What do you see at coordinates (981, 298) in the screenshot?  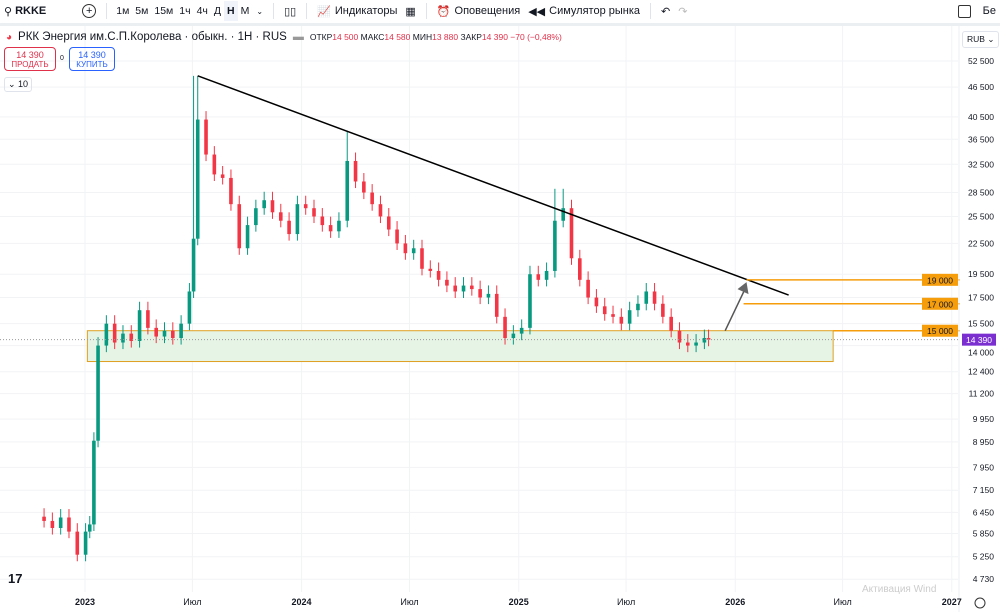 I see `price-axis-label: 17 500` at bounding box center [981, 298].